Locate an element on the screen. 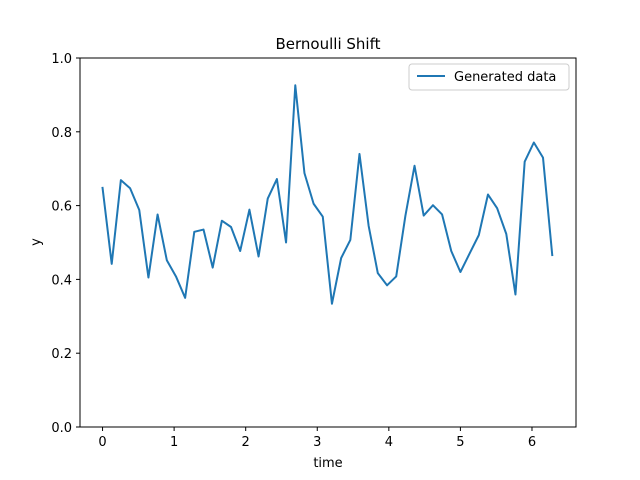 This screenshot has height=480, width=640. y-axis-ticks: 0.0 0.2 0.4 0.6 0.8 1.0 is located at coordinates (65, 244).